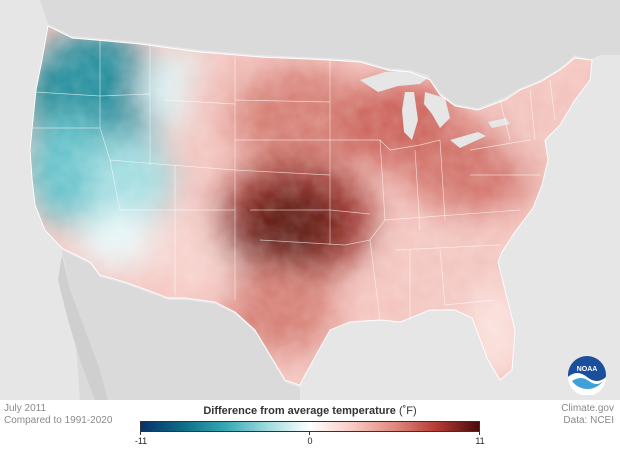 The image size is (620, 450). I want to click on lake-huron, so click(437, 110).